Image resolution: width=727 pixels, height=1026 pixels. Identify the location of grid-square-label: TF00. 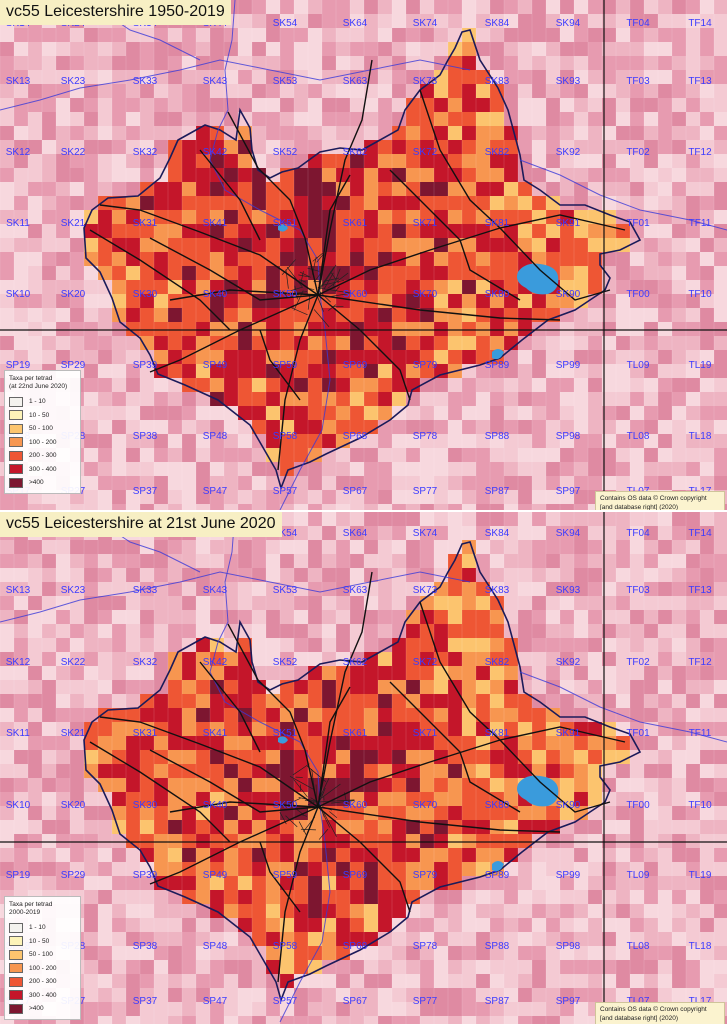
(638, 805).